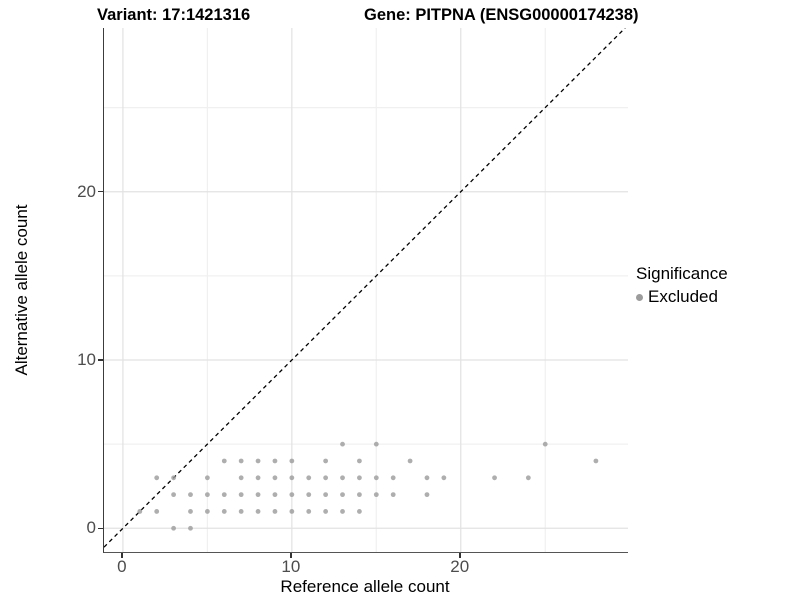 The height and width of the screenshot is (600, 800). I want to click on y-axis-title: Alternative allele count, so click(21, 290).